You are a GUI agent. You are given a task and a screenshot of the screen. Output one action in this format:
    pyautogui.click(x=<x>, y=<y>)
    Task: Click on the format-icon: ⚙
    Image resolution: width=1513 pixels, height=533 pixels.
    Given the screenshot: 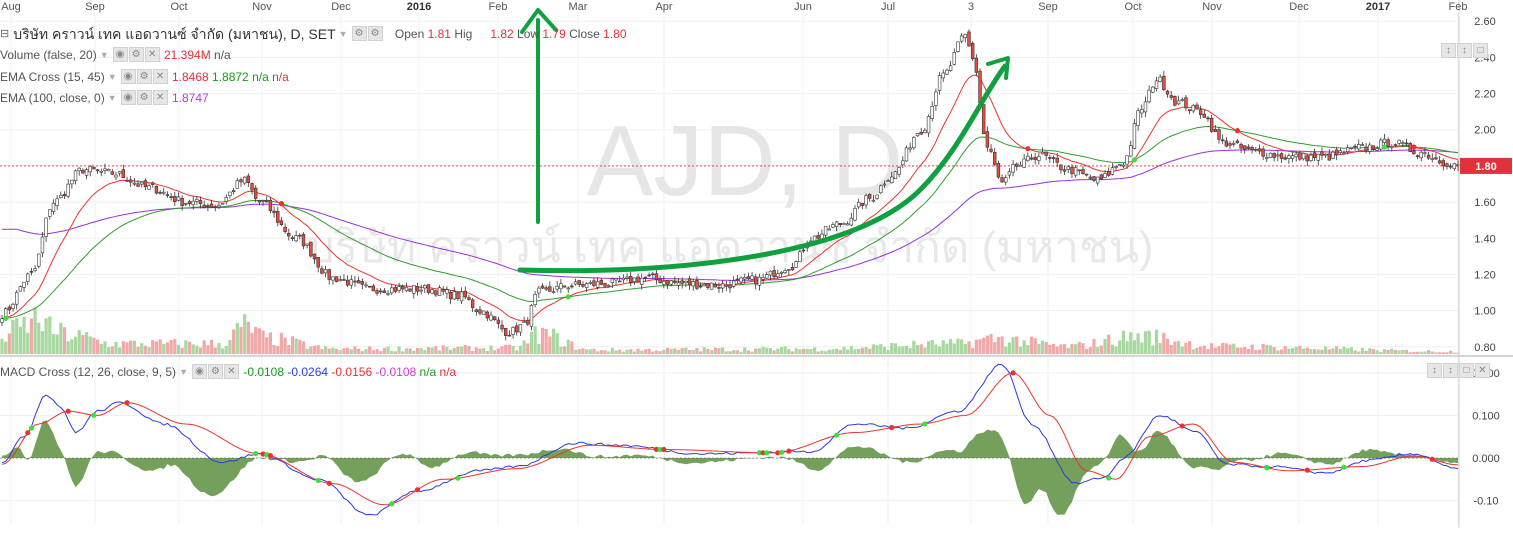 What is the action you would take?
    pyautogui.click(x=375, y=34)
    